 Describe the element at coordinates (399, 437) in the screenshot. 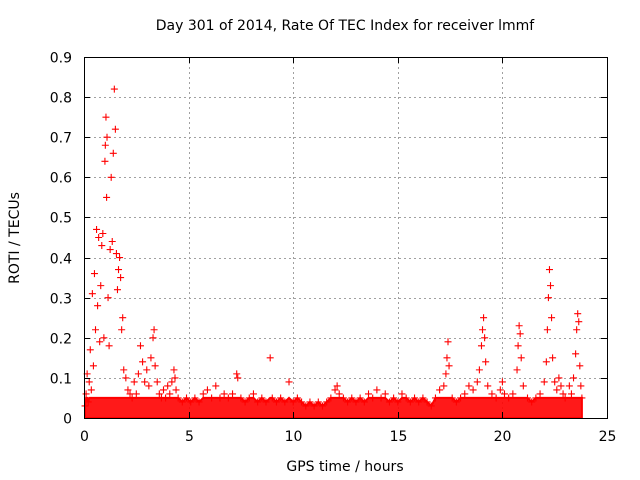

I see `x-tick-label: 15` at that location.